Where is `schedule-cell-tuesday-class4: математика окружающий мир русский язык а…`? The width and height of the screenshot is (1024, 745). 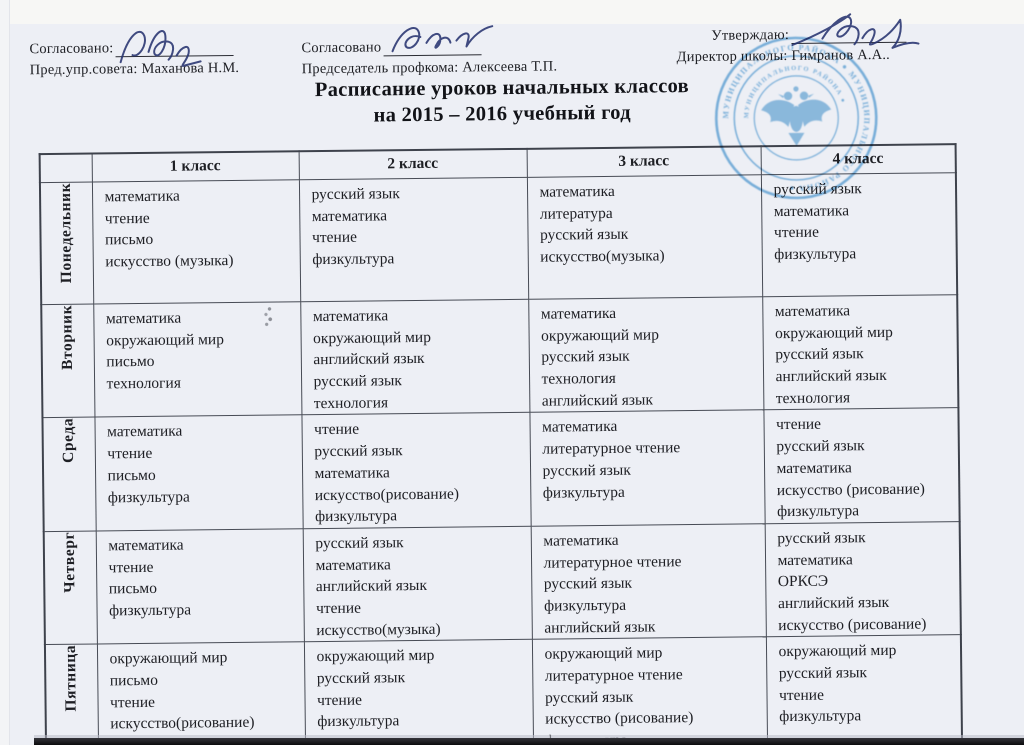 schedule-cell-tuesday-class4: математика окружающий мир русский язык а… is located at coordinates (860, 352).